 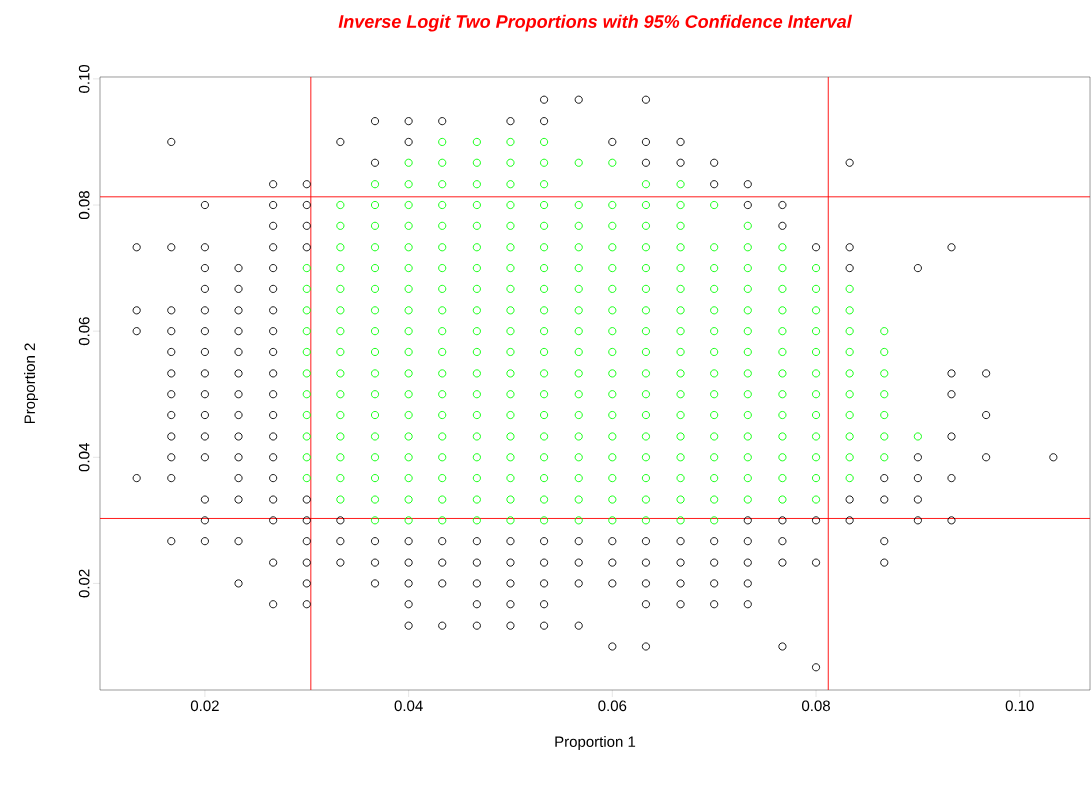 I want to click on x-tick-label: 0.10, so click(x=1019, y=706).